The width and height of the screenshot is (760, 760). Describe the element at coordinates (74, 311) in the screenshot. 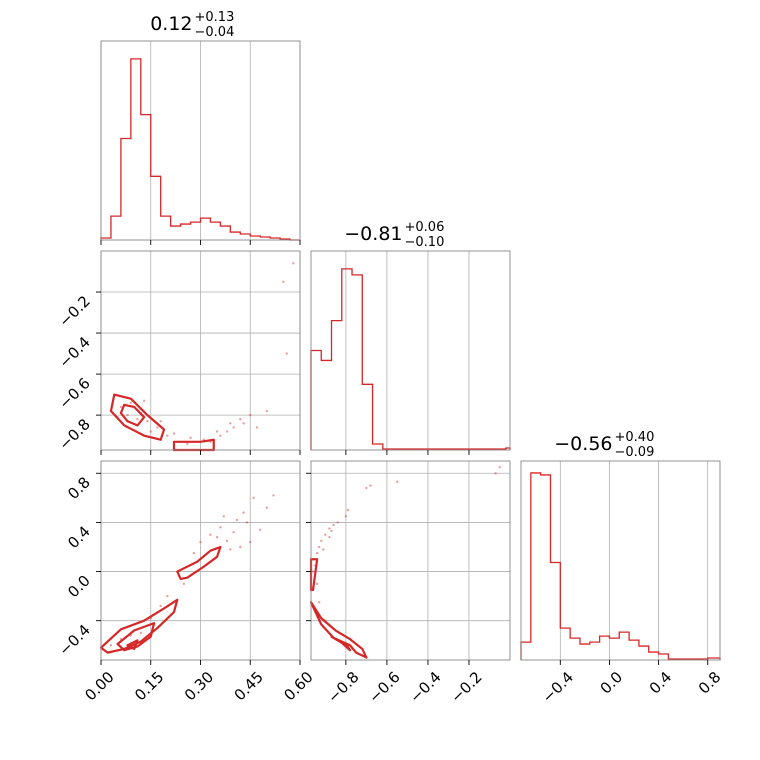

I see `y-tick-label: −0.2` at that location.